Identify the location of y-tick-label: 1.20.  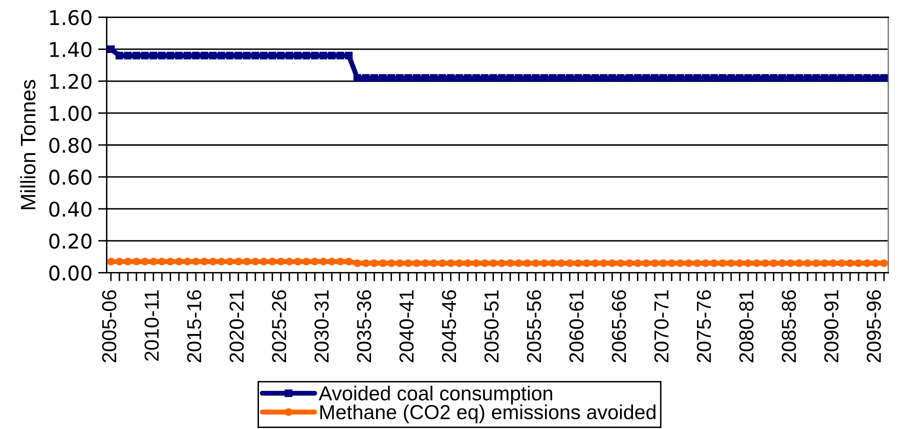
(71, 82).